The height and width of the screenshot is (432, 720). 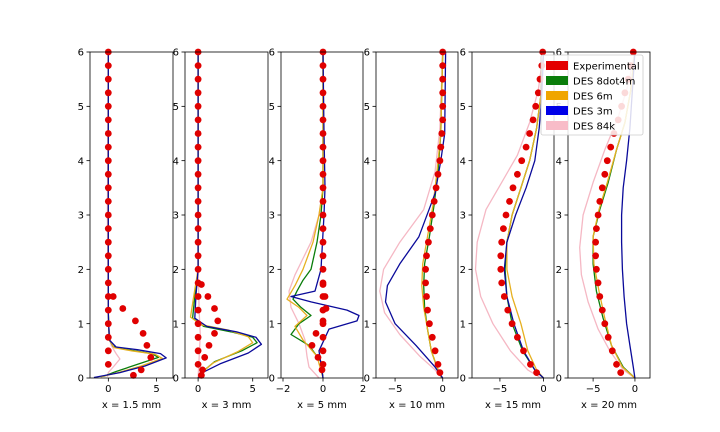 What do you see at coordinates (604, 82) in the screenshot?
I see `legend-label: DES 8dot4m` at bounding box center [604, 82].